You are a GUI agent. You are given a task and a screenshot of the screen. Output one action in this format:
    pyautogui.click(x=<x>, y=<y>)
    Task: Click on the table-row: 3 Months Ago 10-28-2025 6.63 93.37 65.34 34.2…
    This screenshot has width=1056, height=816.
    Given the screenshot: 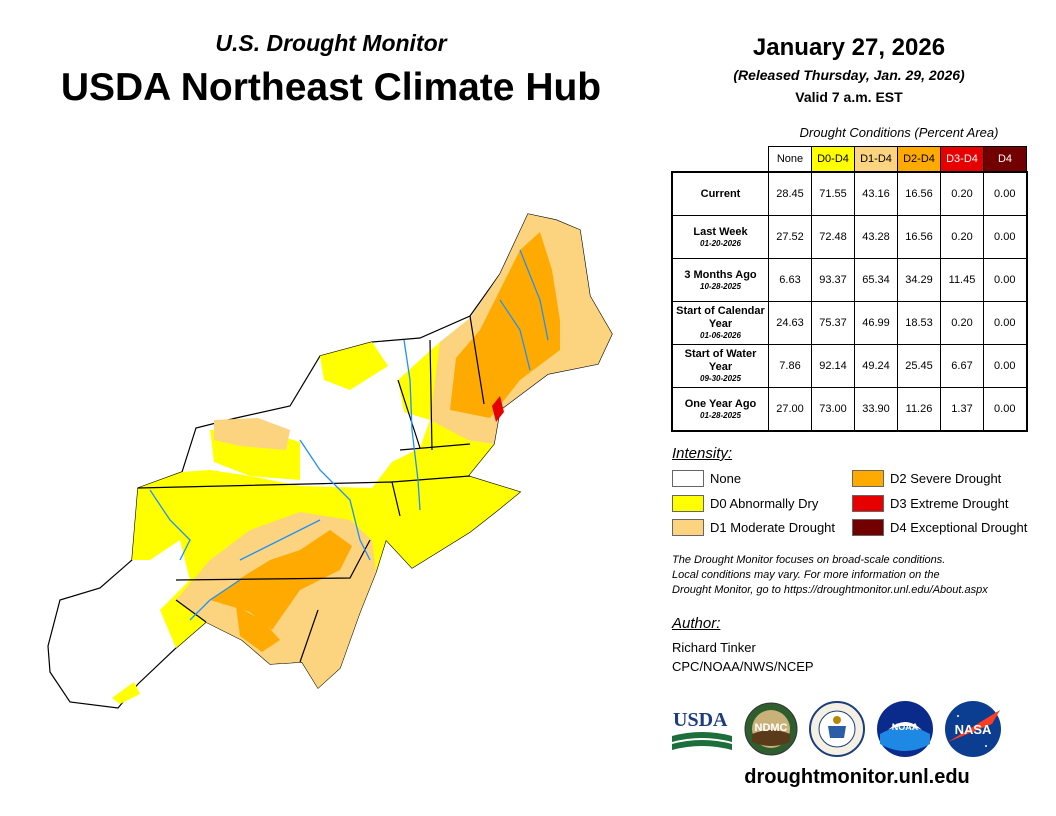 What is the action you would take?
    pyautogui.click(x=849, y=280)
    